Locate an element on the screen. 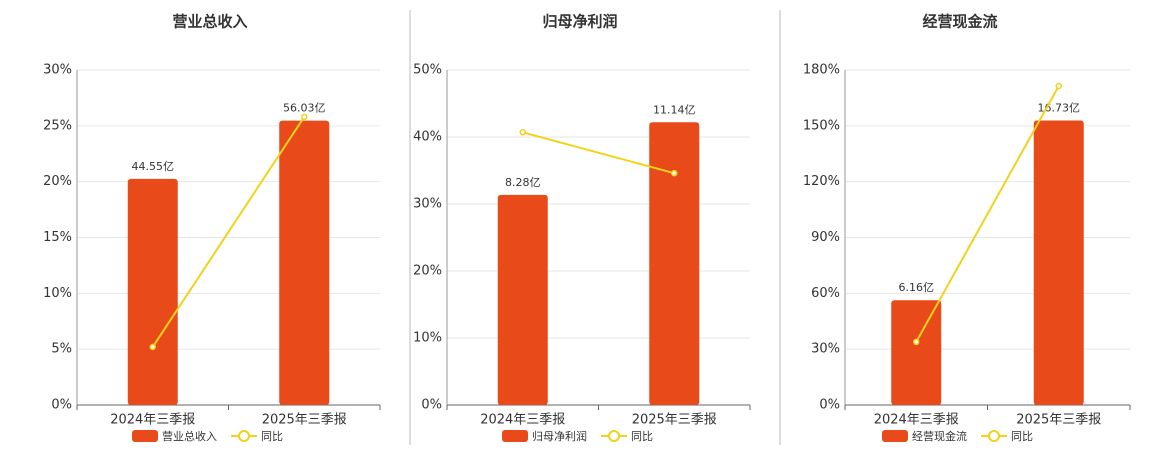 This screenshot has height=450, width=1160. y-tick-label: 150% is located at coordinates (821, 125).